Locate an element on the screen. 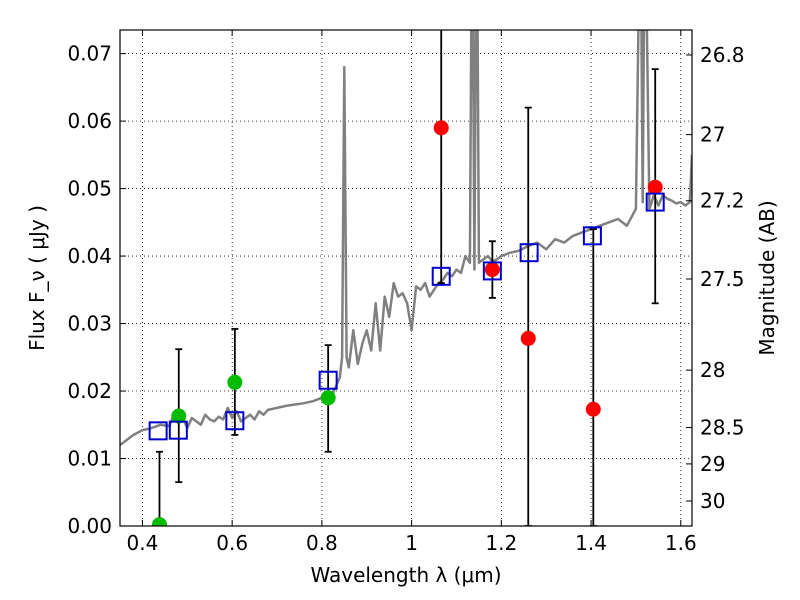 This screenshot has width=800, height=600. x-tick-label: 1.4 is located at coordinates (591, 543).